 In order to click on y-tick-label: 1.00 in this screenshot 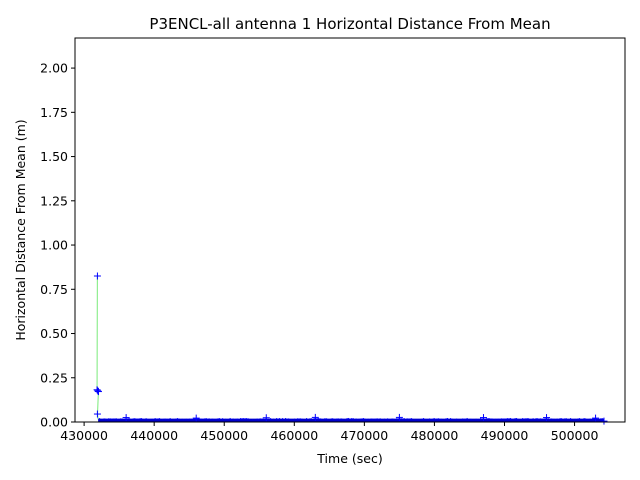, I will do `click(54, 245)`.